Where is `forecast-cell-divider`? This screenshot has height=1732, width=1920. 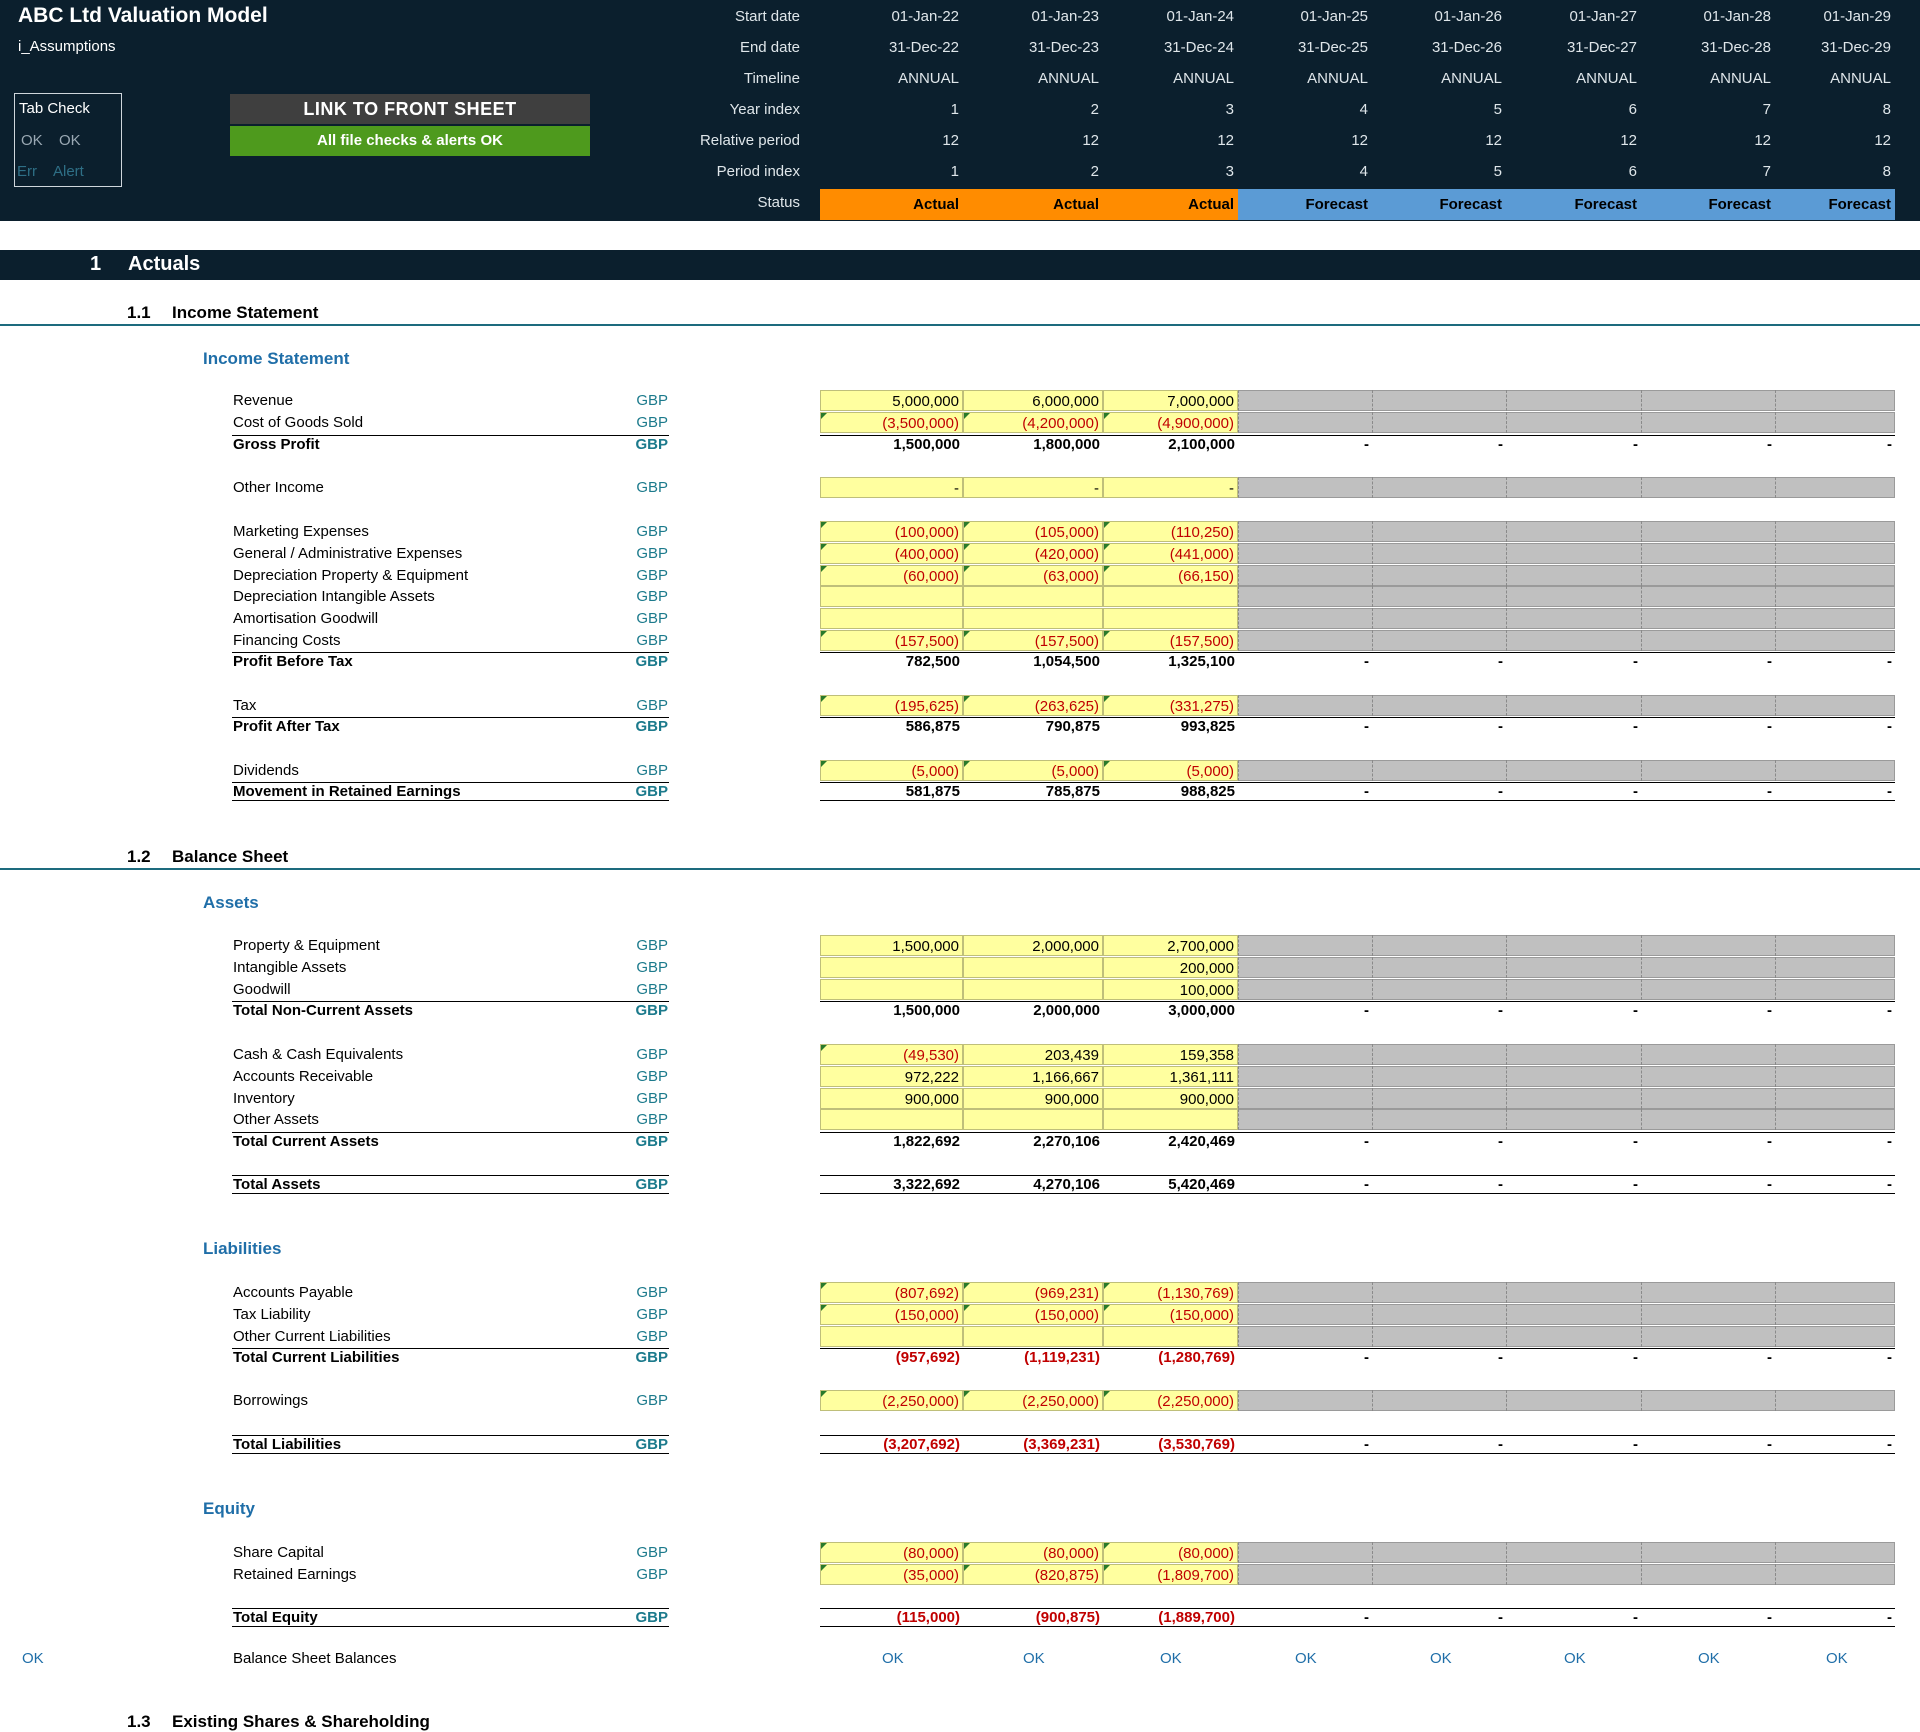
forecast-cell-divider is located at coordinates (1372, 400).